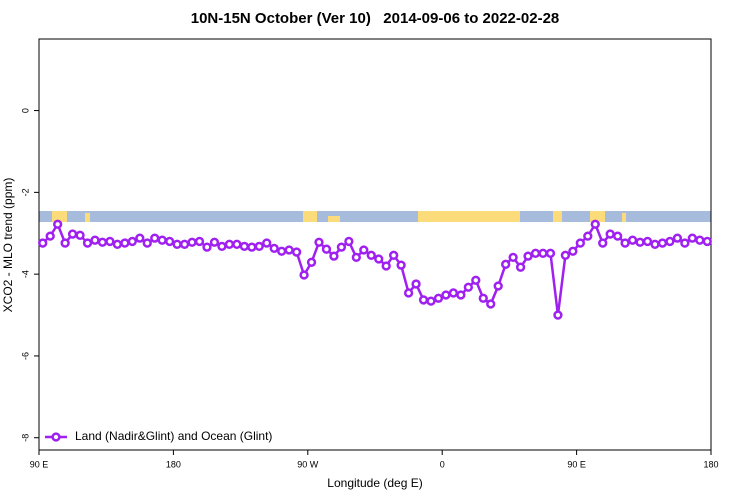 Image resolution: width=750 pixels, height=500 pixels. I want to click on x-axis-label: Longitude (deg E), so click(374, 483).